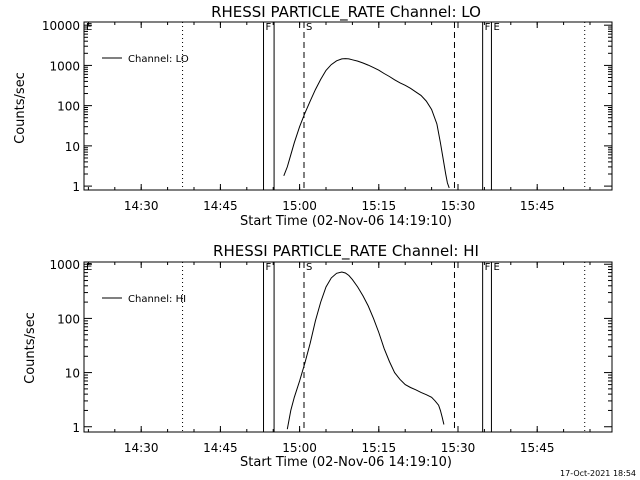 This screenshot has height=480, width=640. I want to click on legend-label: Channel: HI, so click(157, 299).